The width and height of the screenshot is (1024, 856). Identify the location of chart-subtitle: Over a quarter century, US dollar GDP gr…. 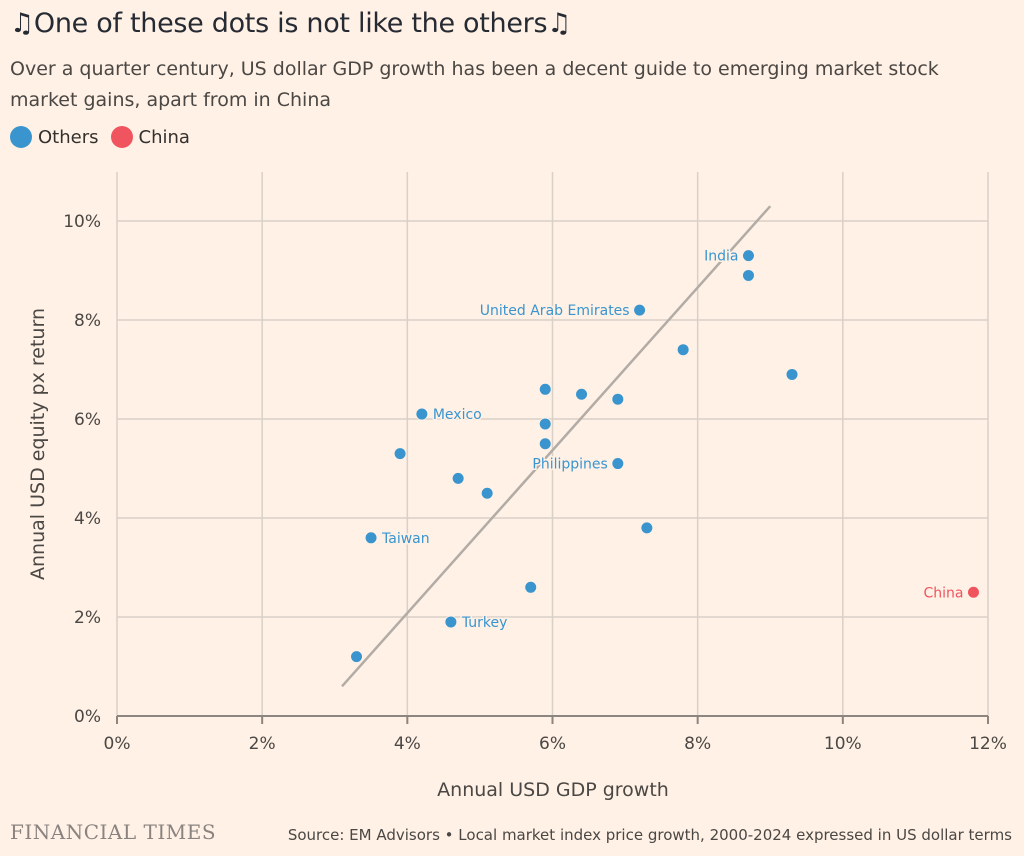
(474, 84).